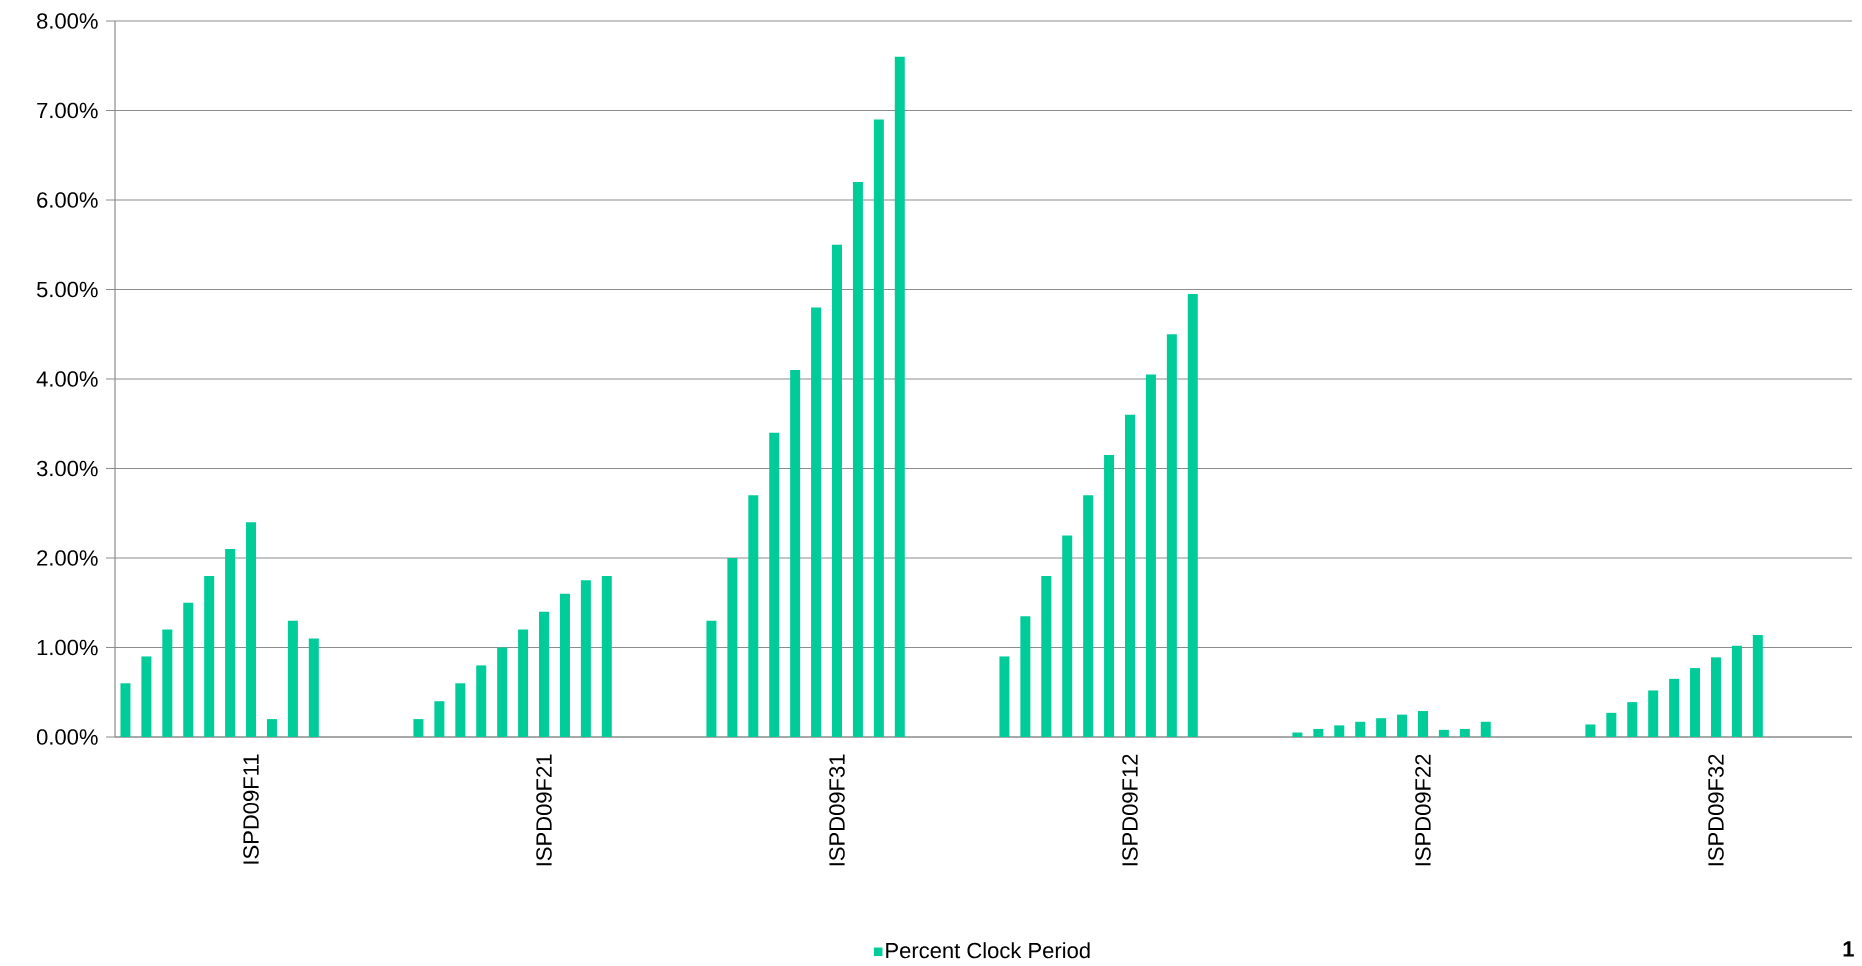 The width and height of the screenshot is (1862, 966). I want to click on y-tick-label: 8.00%, so click(67, 21).